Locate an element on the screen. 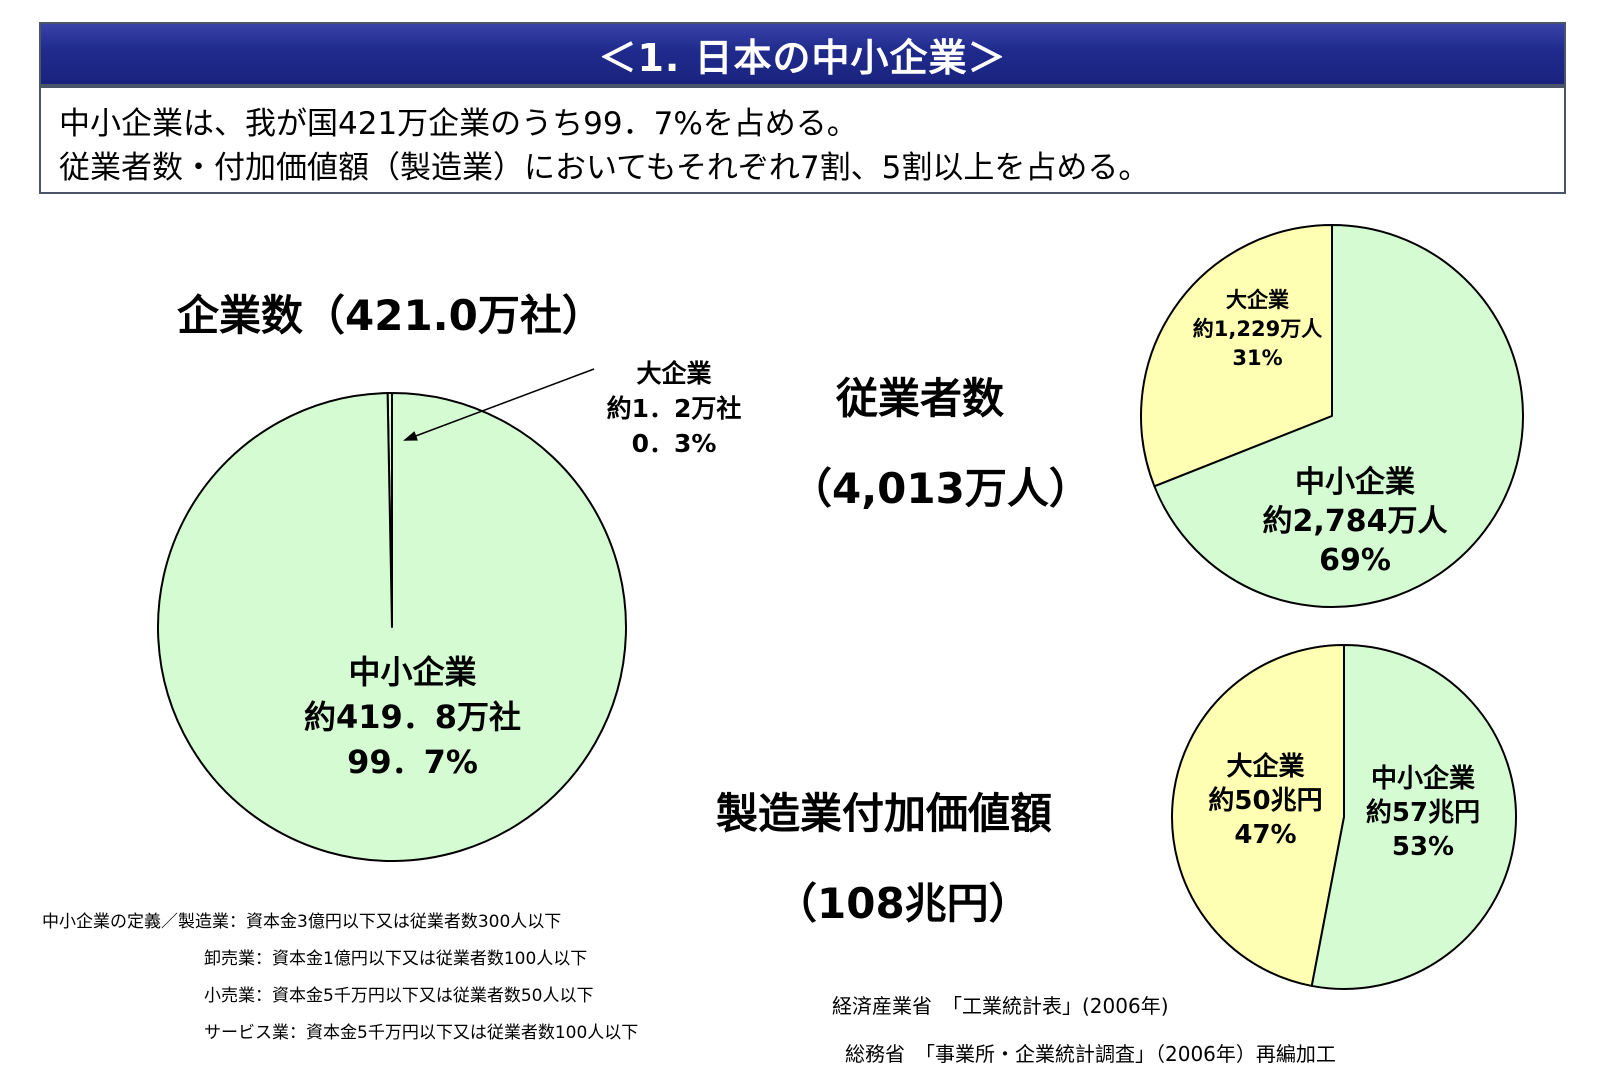 The image size is (1600, 1077). slice-amount: 約50兆円 is located at coordinates (1265, 801).